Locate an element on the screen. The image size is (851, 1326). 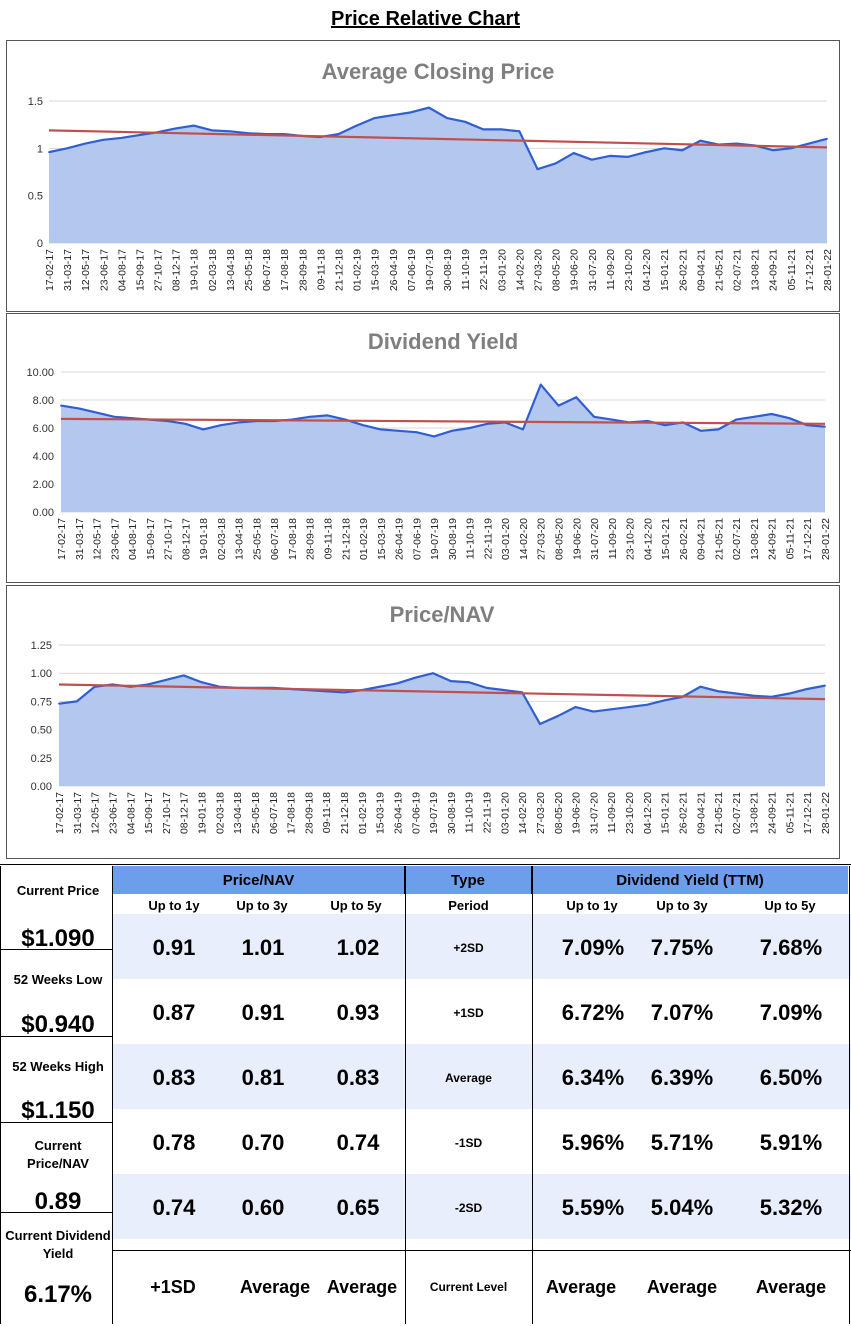
x-tick-label: 26-02-21 is located at coordinates (684, 539).